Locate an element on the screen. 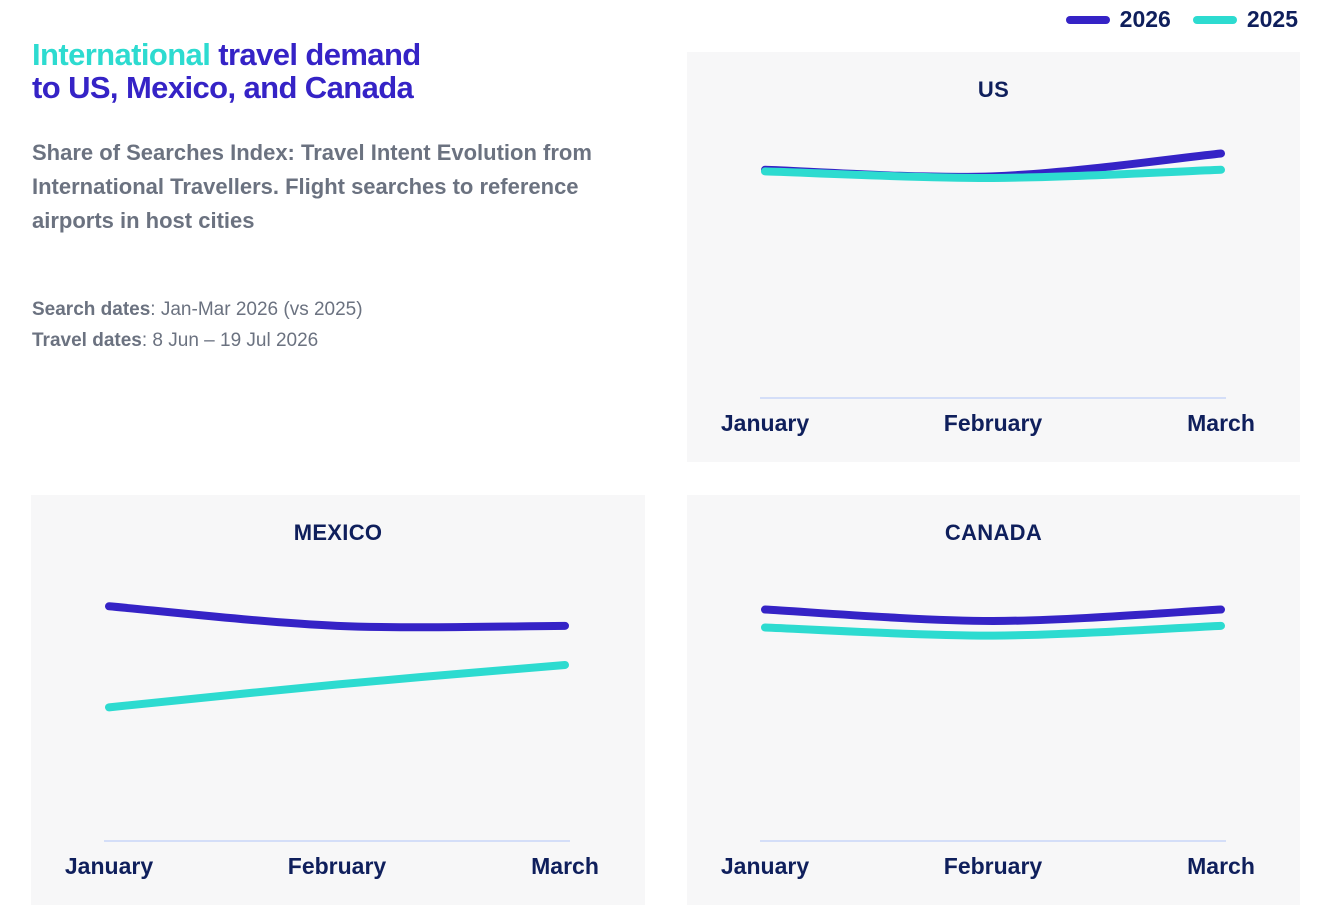  legend-label-2026: 2026 is located at coordinates (1145, 19).